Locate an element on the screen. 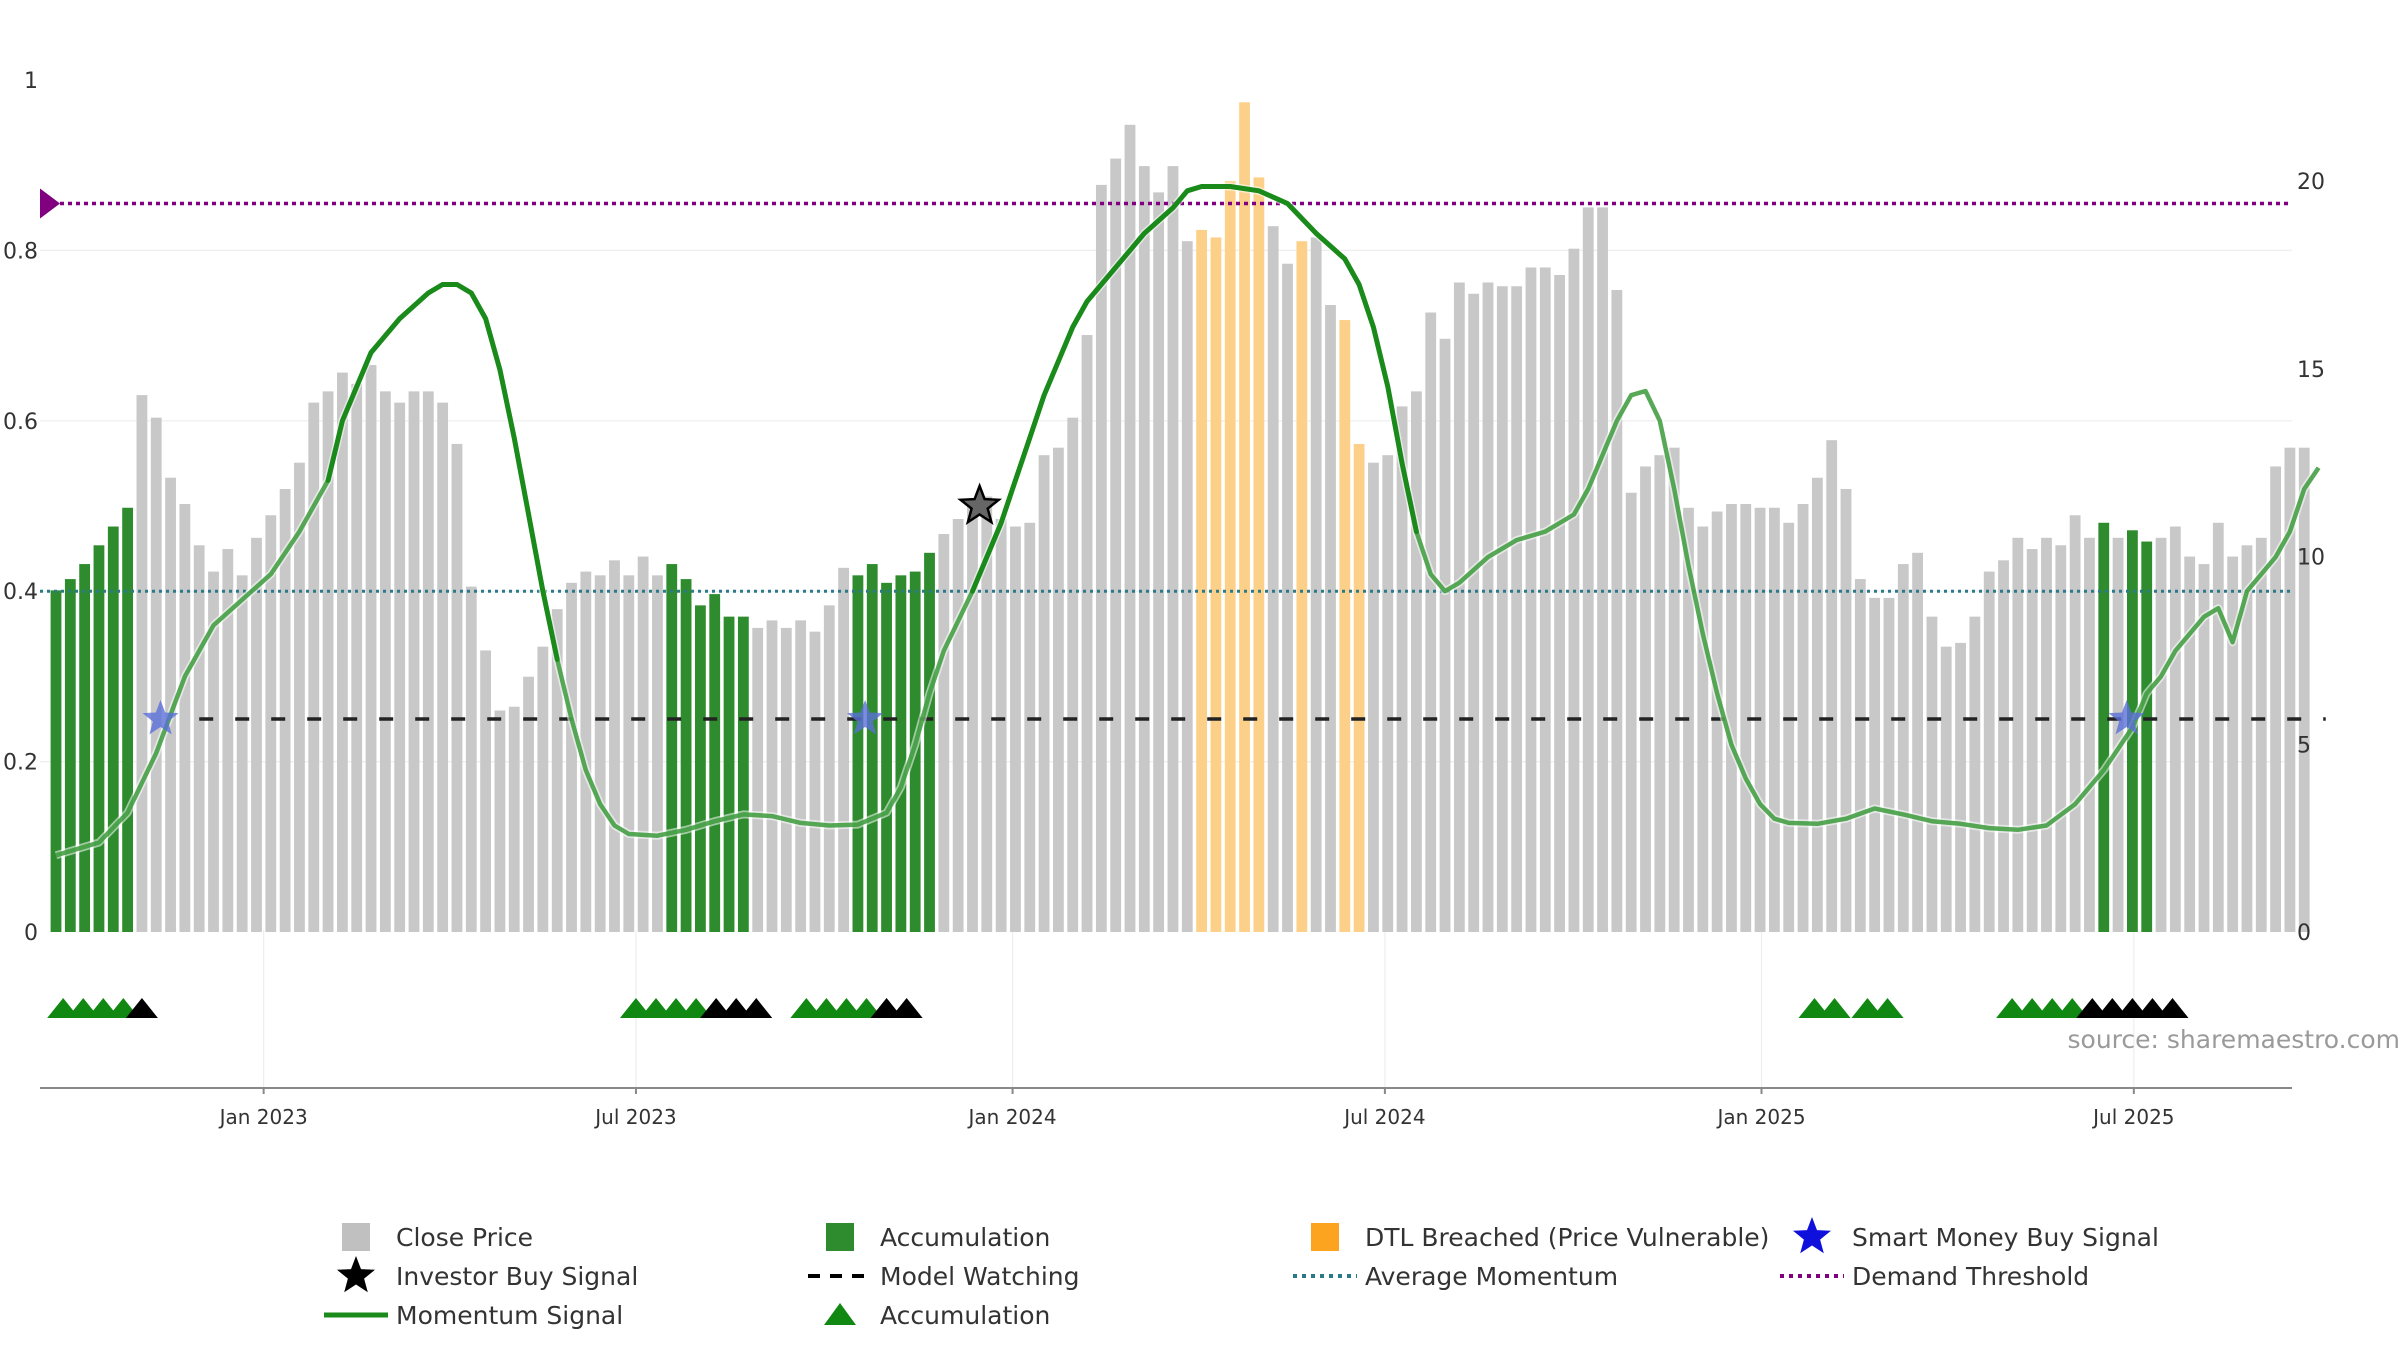 This screenshot has height=1350, width=2400. left-tick-label: 0.4 is located at coordinates (20, 592).